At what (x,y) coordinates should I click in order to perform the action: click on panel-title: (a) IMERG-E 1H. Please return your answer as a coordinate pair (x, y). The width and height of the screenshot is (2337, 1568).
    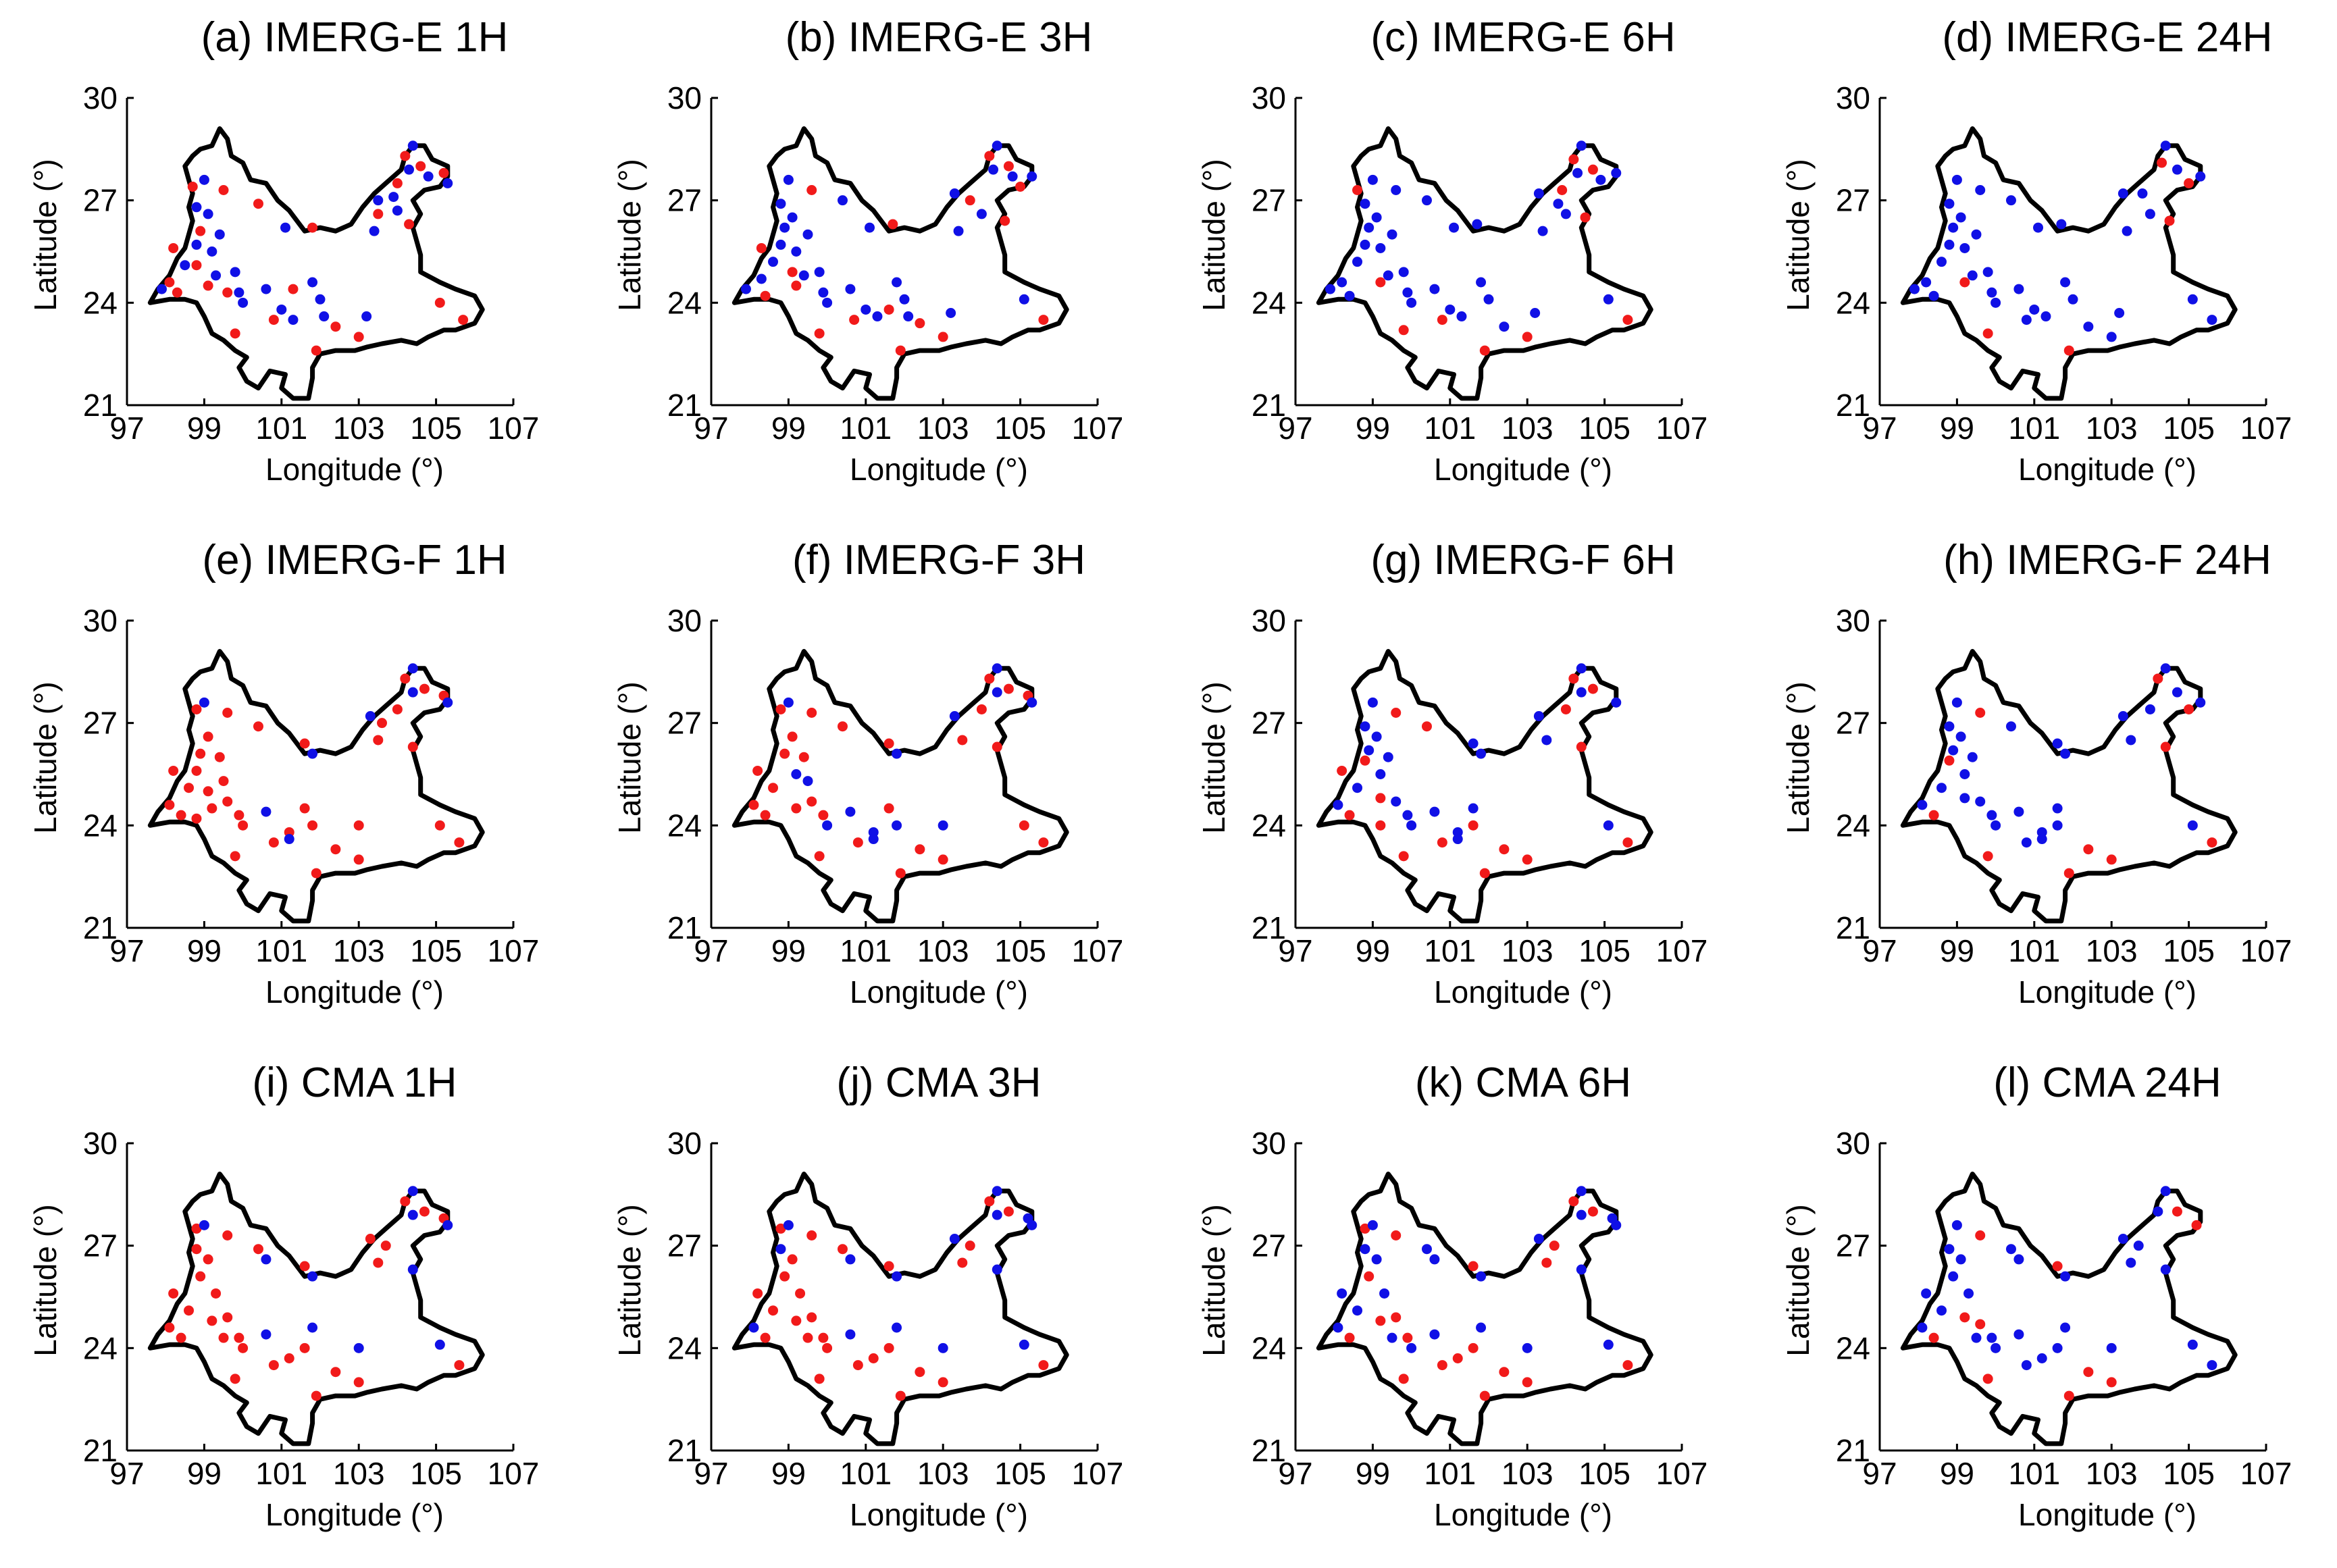
    Looking at the image, I should click on (355, 37).